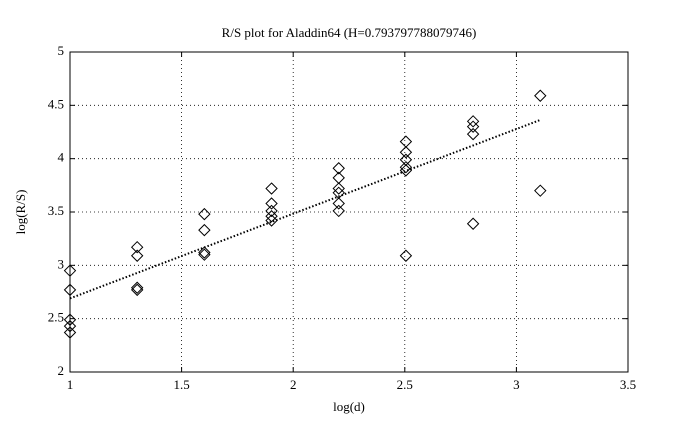 The width and height of the screenshot is (686, 430). I want to click on x-tick-label: 2.5, so click(405, 384).